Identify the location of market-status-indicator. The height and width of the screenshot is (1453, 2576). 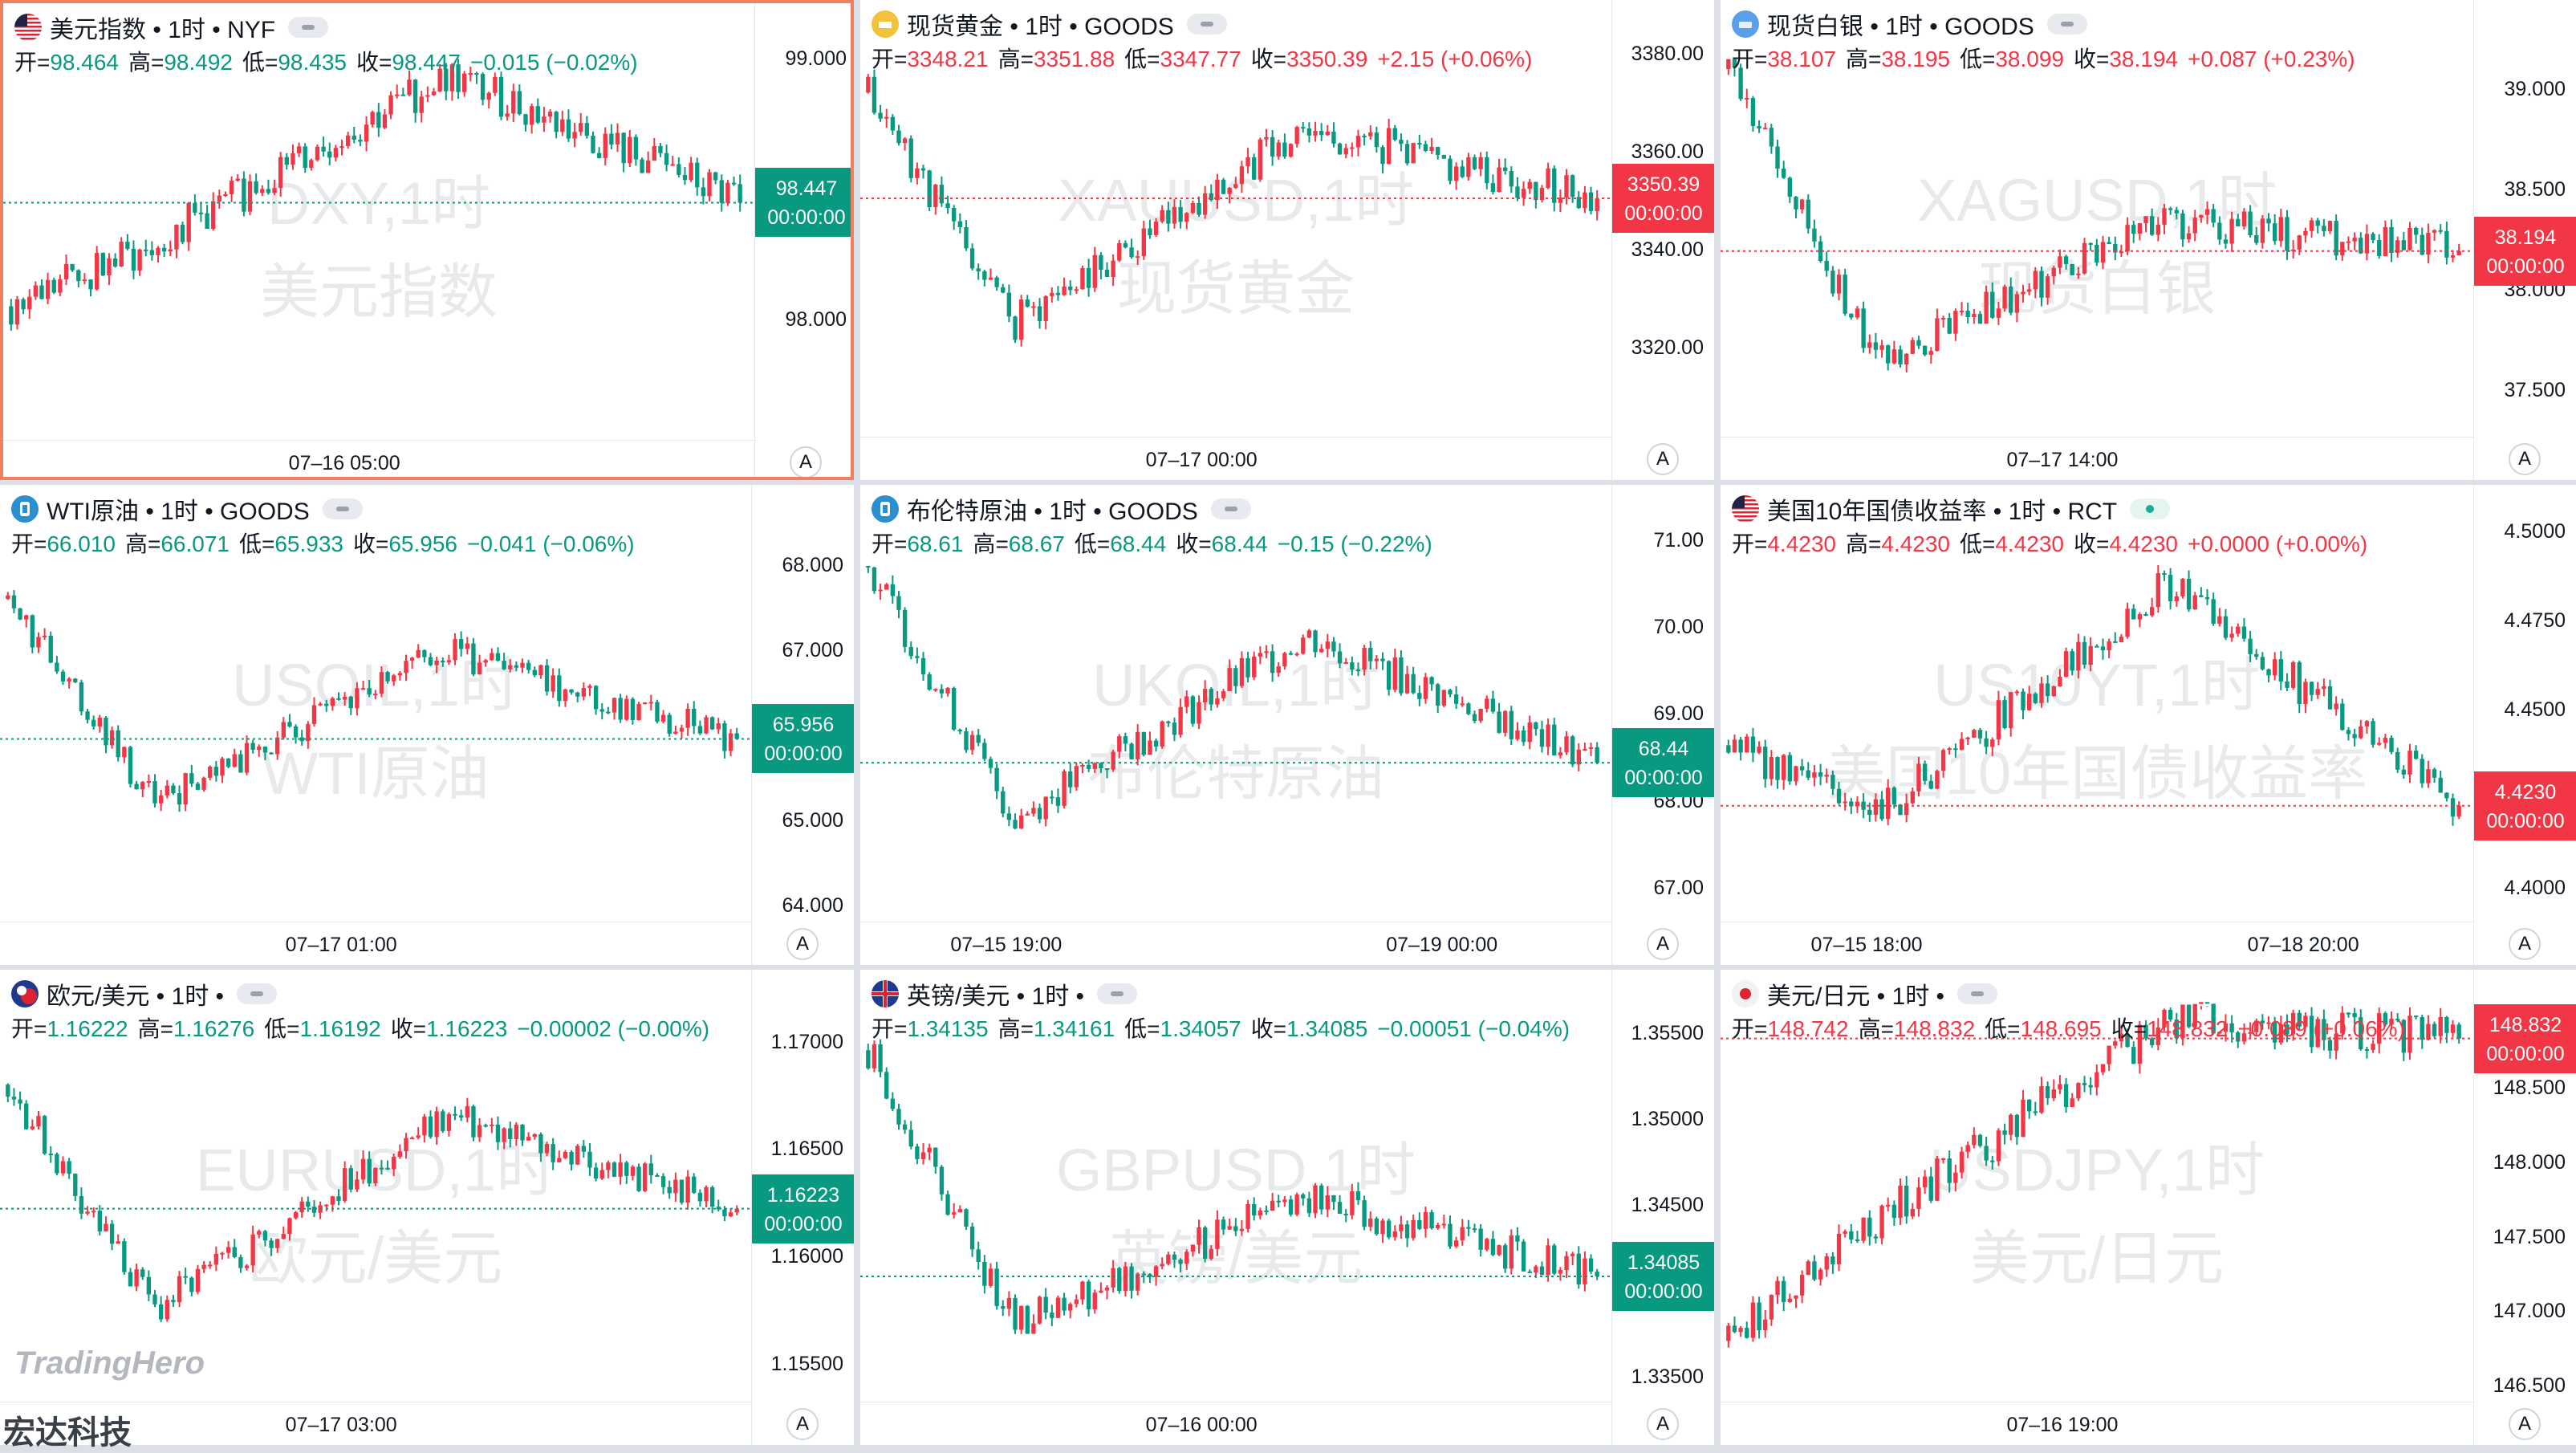
(2150, 509).